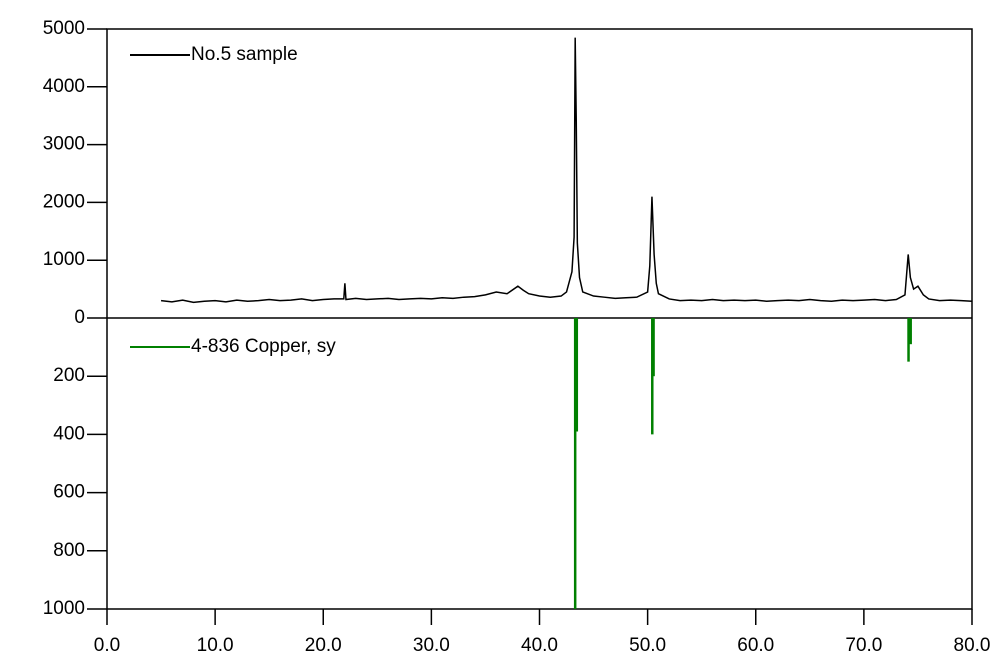 The image size is (1000, 667). I want to click on x-tick-label: 30.0, so click(431, 645).